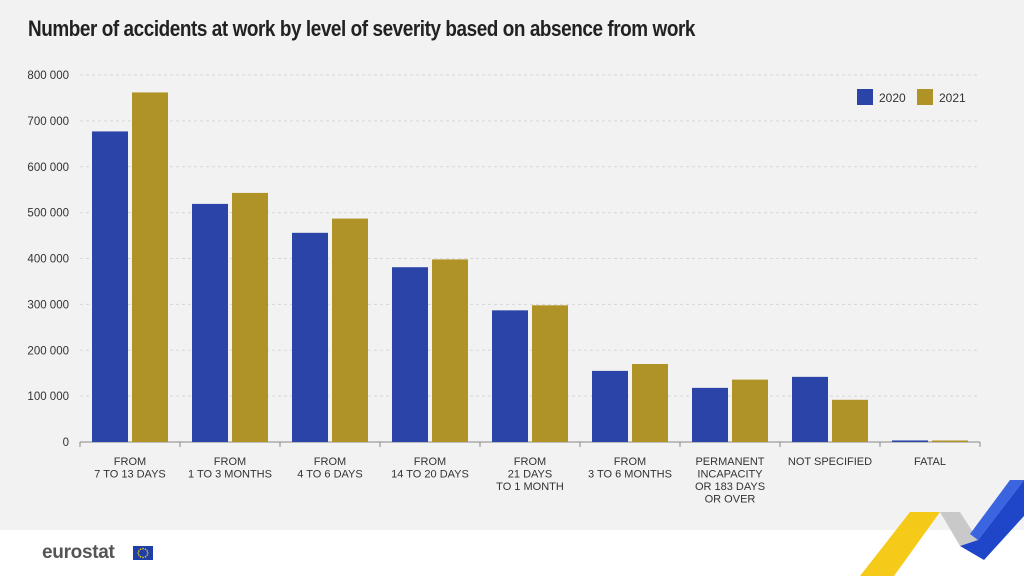 Image resolution: width=1024 pixels, height=576 pixels. Describe the element at coordinates (48, 397) in the screenshot. I see `y-tick-label: 100 000` at that location.